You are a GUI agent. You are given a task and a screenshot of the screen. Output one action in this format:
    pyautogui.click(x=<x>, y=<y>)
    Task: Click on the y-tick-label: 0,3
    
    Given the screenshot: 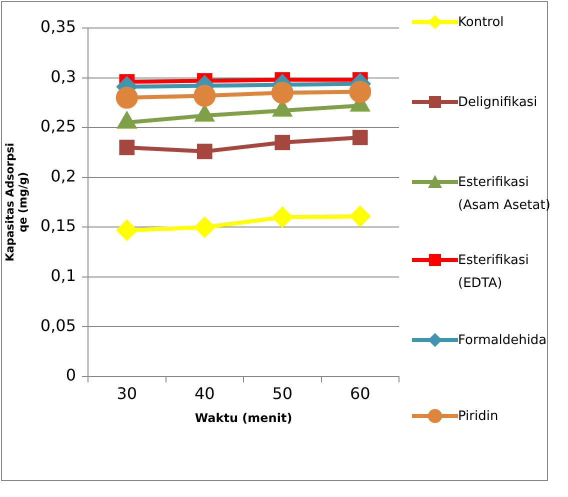 What is the action you would take?
    pyautogui.click(x=63, y=76)
    